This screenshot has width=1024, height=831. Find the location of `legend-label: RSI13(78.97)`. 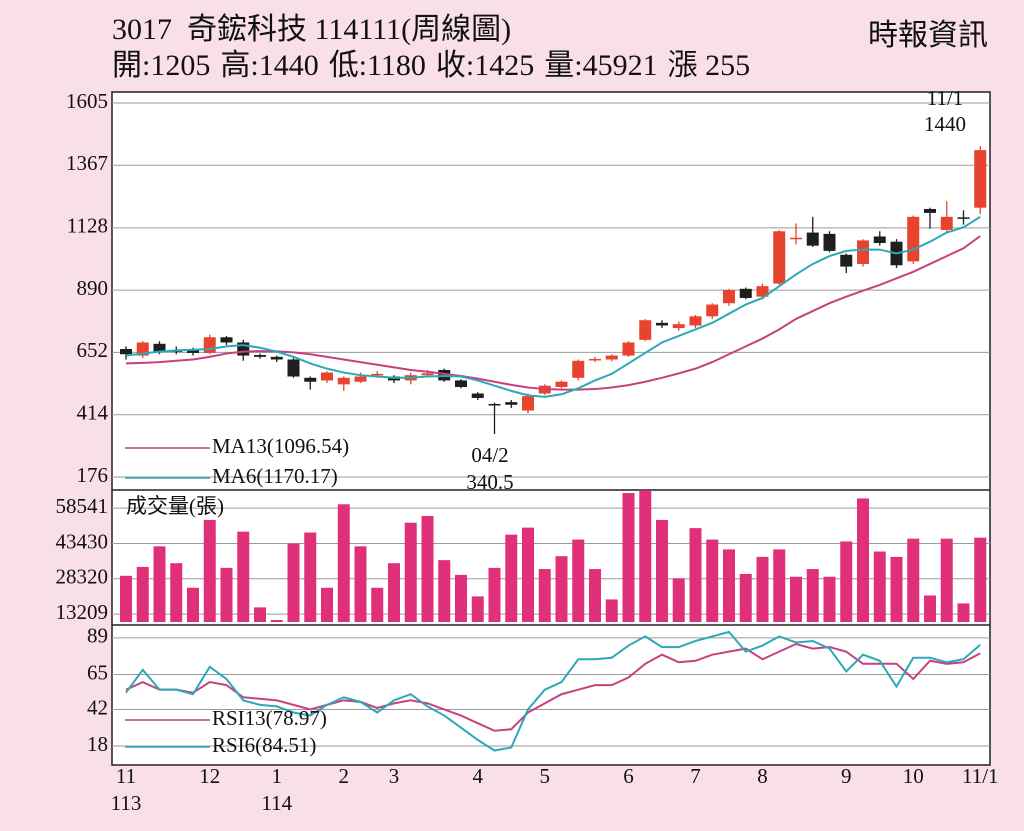

legend-label: RSI13(78.97) is located at coordinates (269, 718).